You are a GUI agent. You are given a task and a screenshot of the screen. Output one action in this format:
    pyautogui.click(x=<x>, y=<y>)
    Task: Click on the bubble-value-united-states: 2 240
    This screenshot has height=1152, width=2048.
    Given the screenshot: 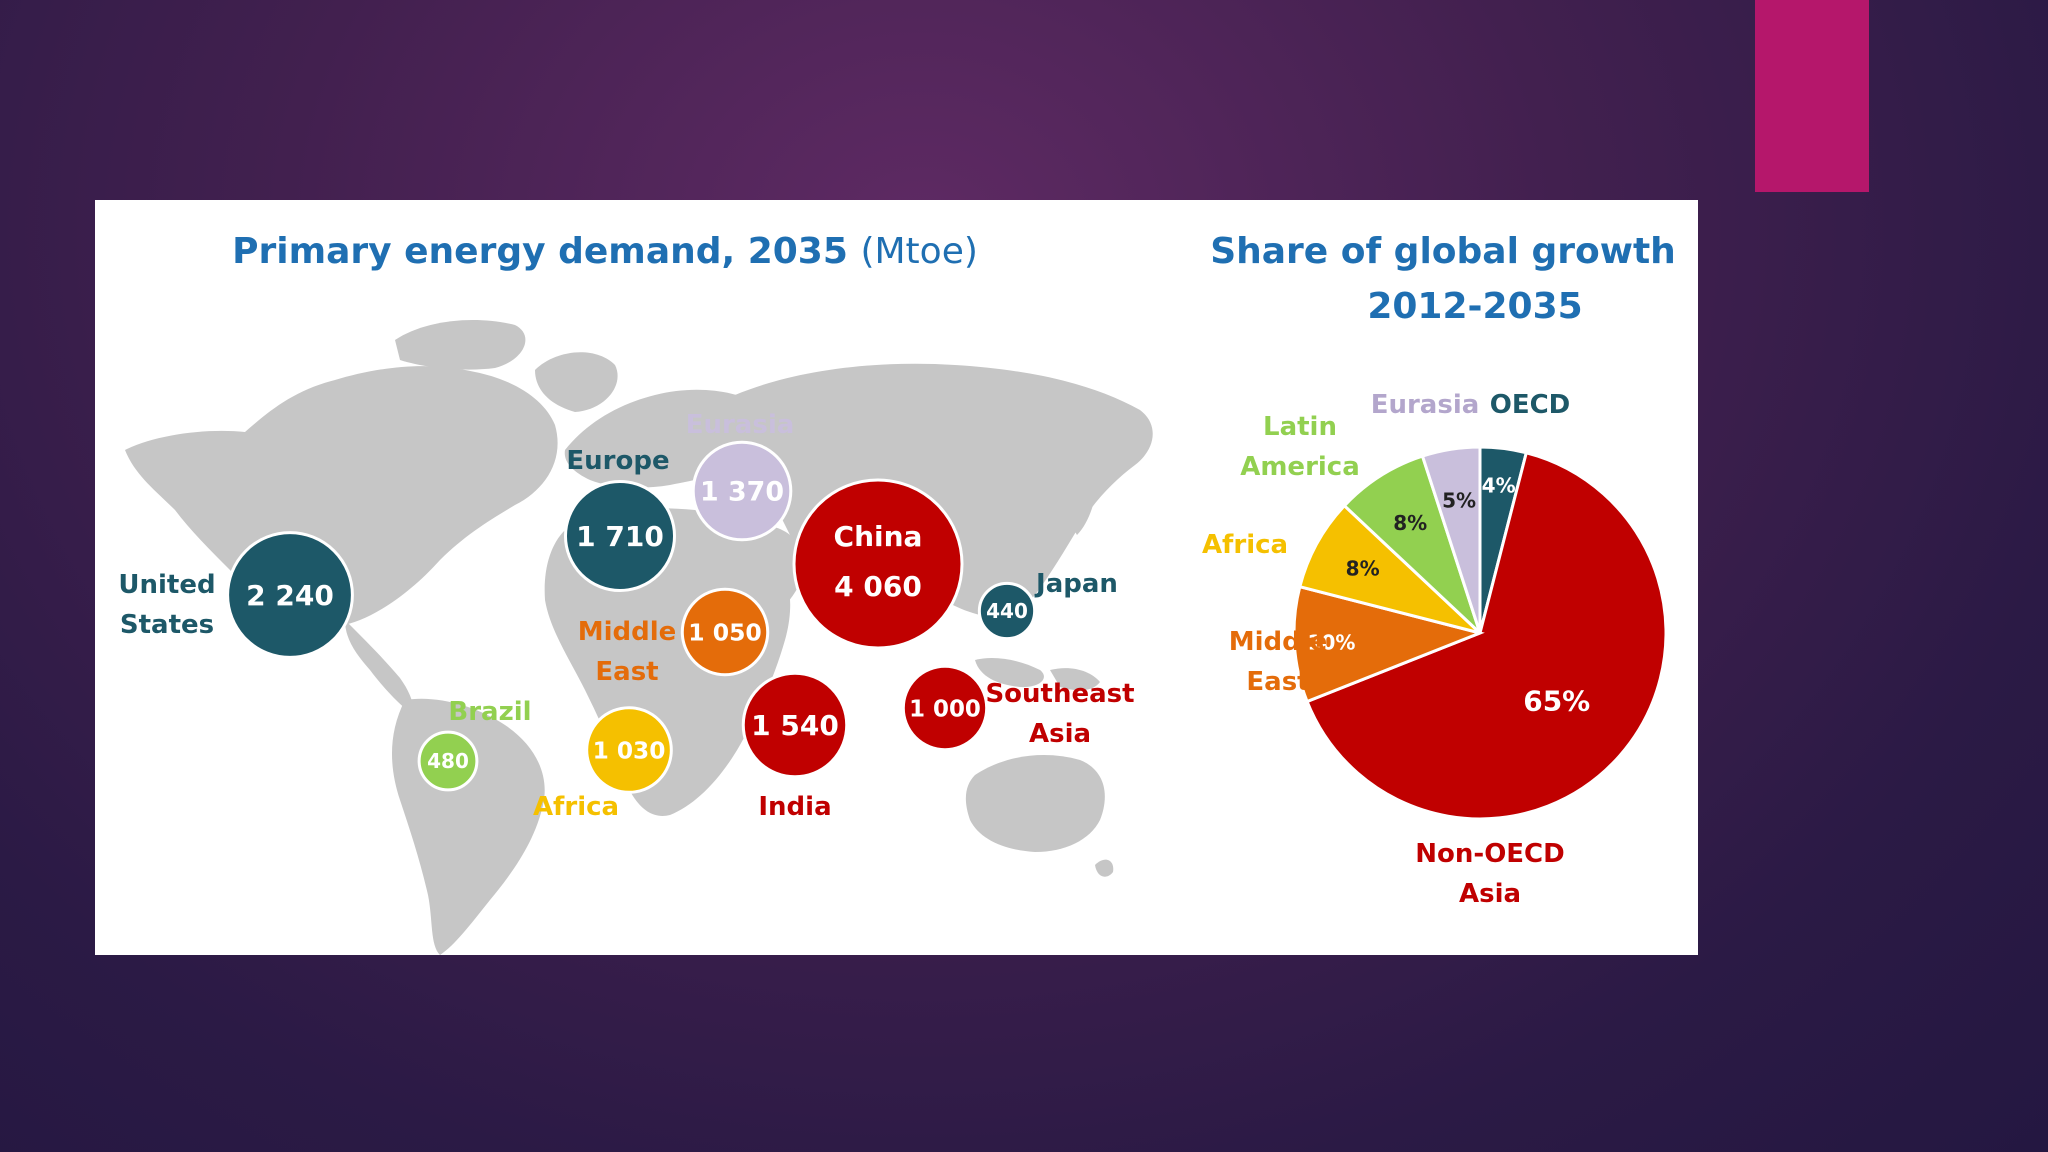 What is the action you would take?
    pyautogui.click(x=290, y=595)
    